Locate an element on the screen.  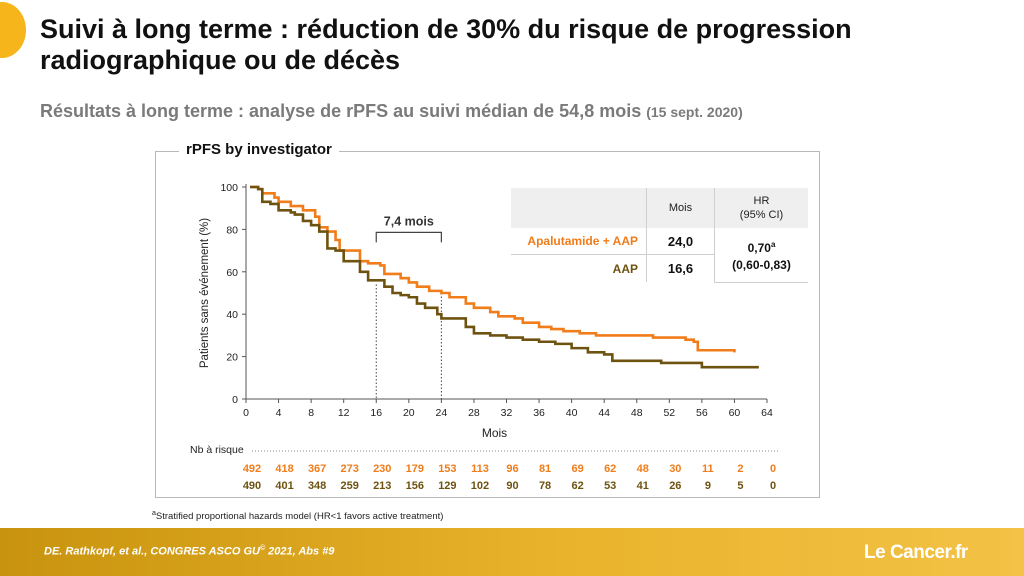
y-tick-label: 80 is located at coordinates (232, 230).